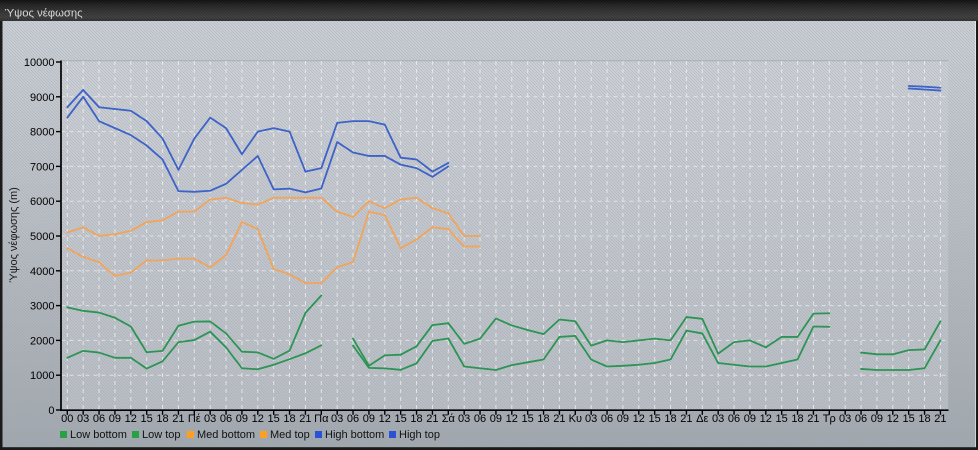  I want to click on svg-text: 9000, so click(42, 98).